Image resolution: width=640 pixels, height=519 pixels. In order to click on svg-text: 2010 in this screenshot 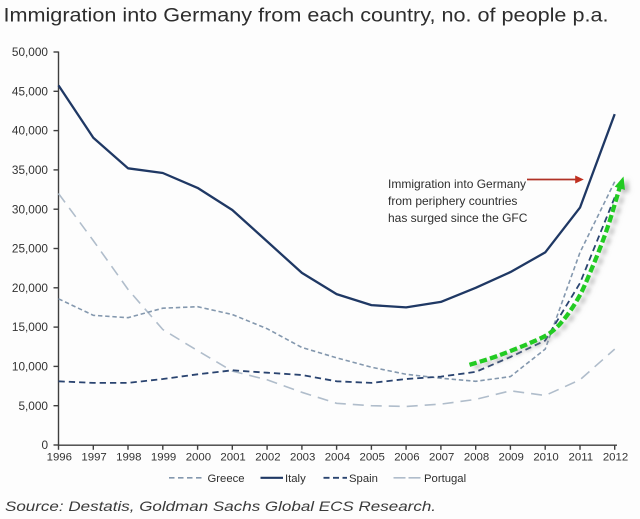, I will do `click(545, 457)`.